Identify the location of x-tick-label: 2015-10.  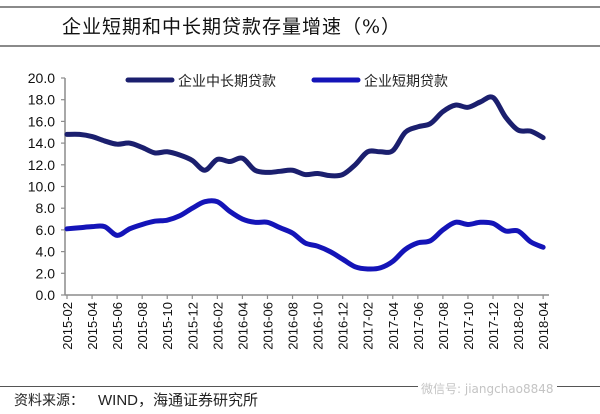
(167, 326).